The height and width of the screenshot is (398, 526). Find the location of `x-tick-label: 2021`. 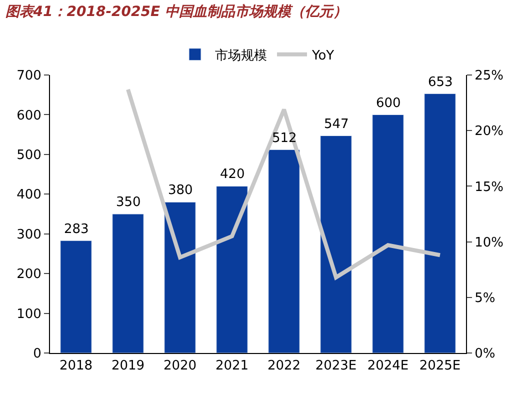

x-tick-label: 2021 is located at coordinates (232, 366).